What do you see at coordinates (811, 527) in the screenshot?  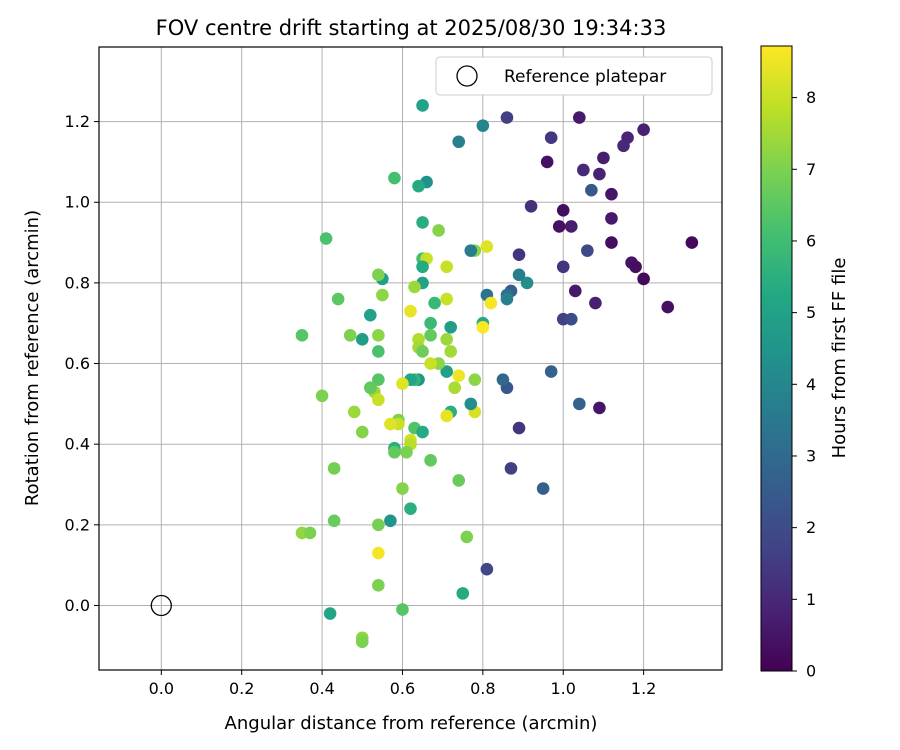 I see `colorbar-tick-label: 2` at bounding box center [811, 527].